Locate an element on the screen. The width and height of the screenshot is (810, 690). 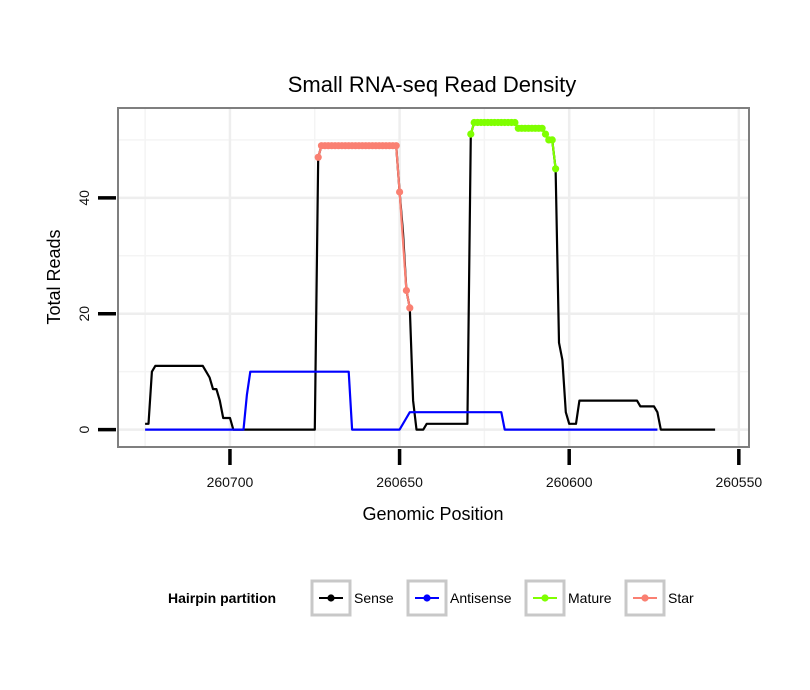
x-tick-label: 260700 is located at coordinates (230, 482).